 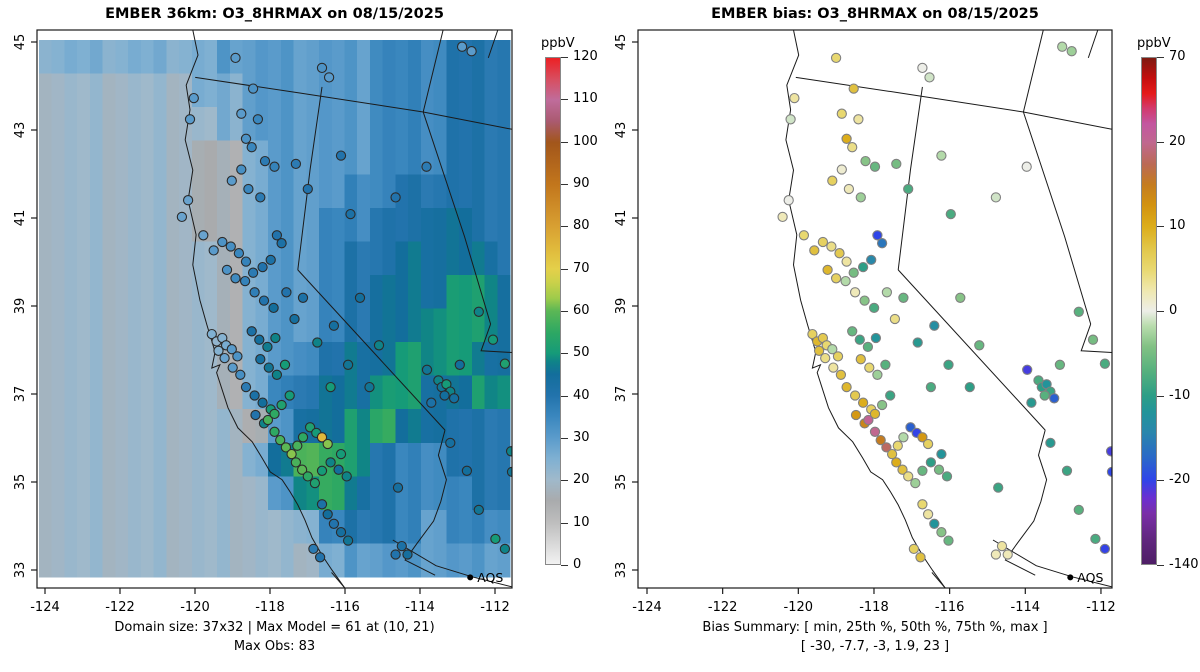 I want to click on model-colorbar-tick-40: 40, so click(x=581, y=395).